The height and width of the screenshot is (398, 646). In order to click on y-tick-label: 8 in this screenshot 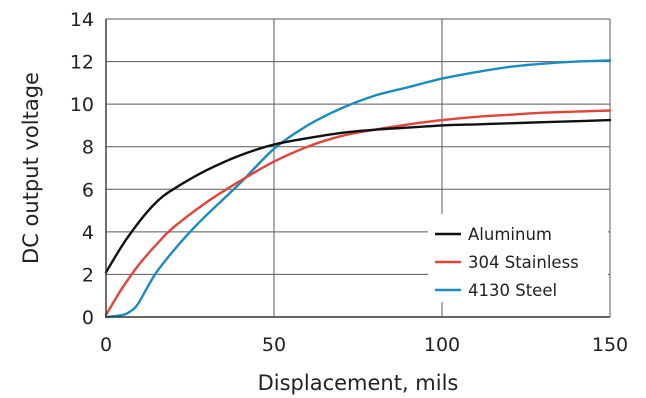, I will do `click(88, 148)`.